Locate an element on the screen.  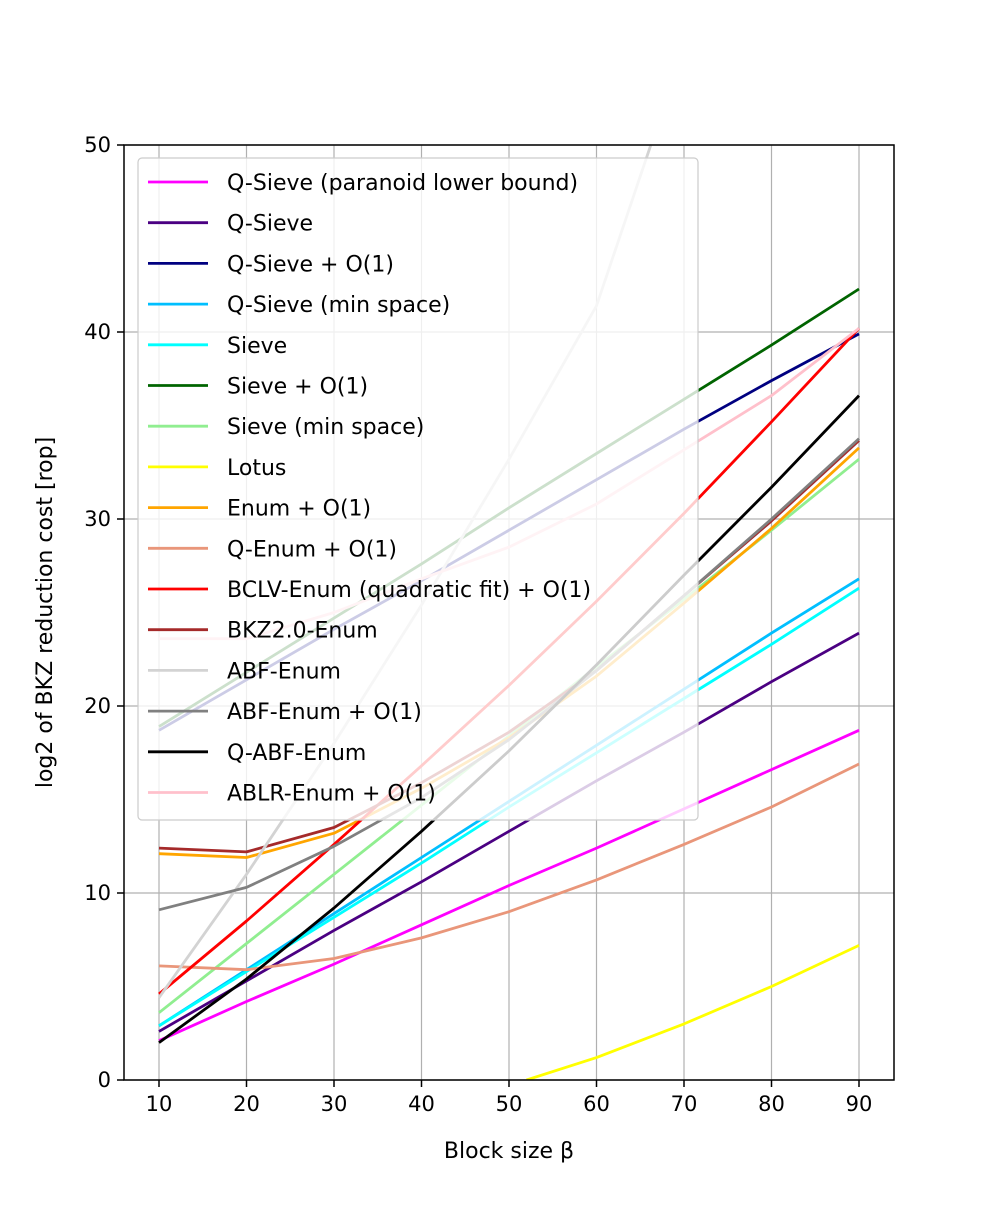
x-tick-label: 10 is located at coordinates (159, 1104).